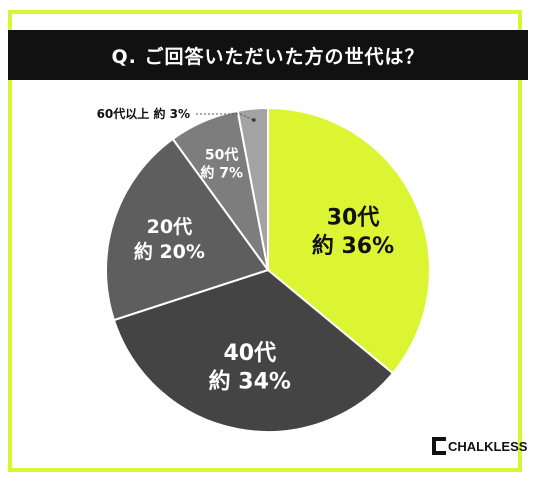  I want to click on slice-category-label: 50代, so click(221, 154).